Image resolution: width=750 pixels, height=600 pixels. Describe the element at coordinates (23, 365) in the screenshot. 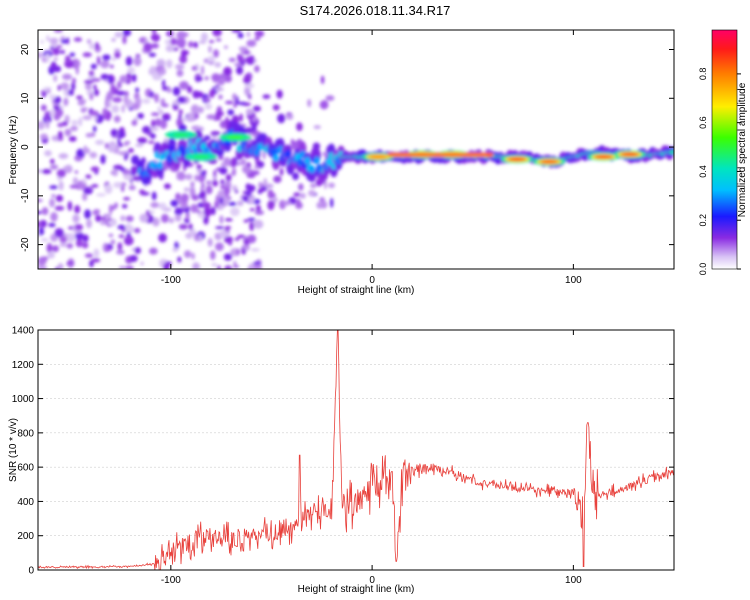

I see `y-tick-label: 1200` at that location.